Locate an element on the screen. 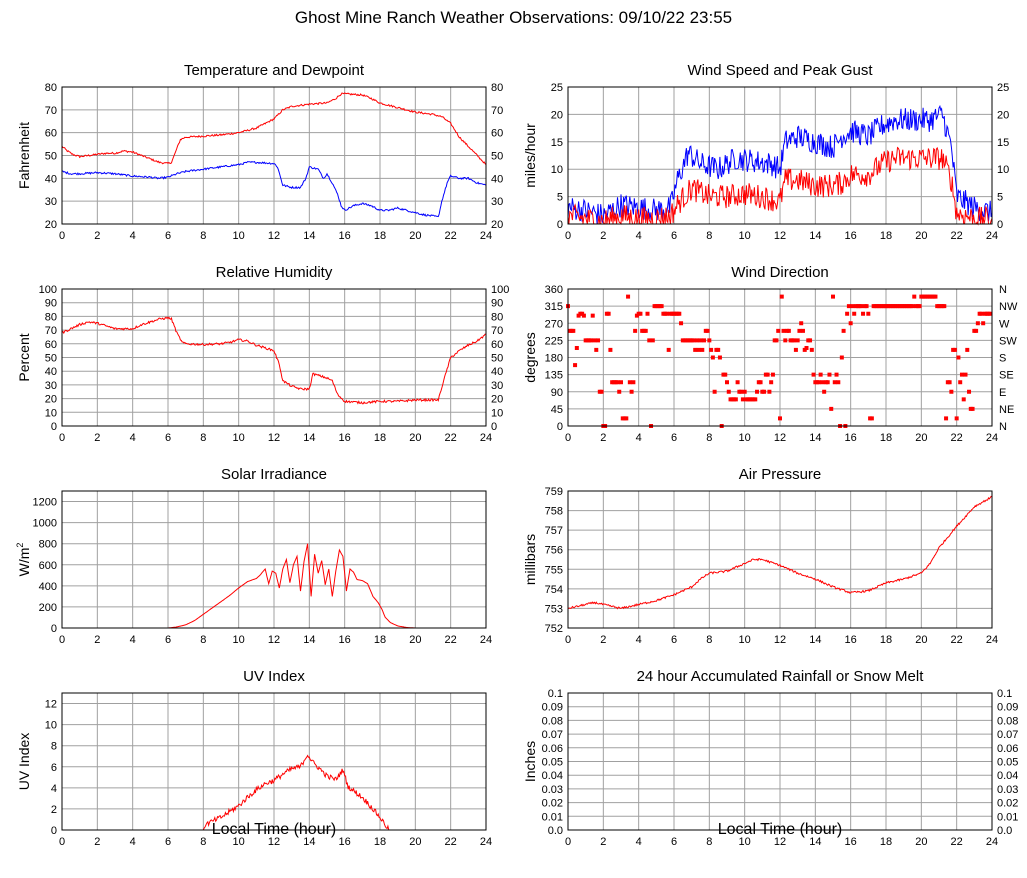 The width and height of the screenshot is (1027, 878). temperature-y-tick-label-right: 30 is located at coordinates (497, 202).